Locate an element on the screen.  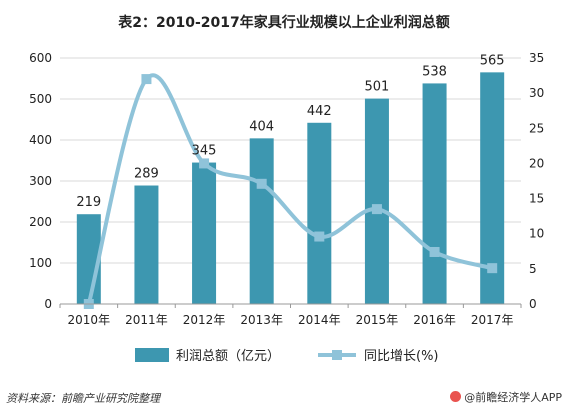
y-right-tick-label: 20 is located at coordinates (536, 163).